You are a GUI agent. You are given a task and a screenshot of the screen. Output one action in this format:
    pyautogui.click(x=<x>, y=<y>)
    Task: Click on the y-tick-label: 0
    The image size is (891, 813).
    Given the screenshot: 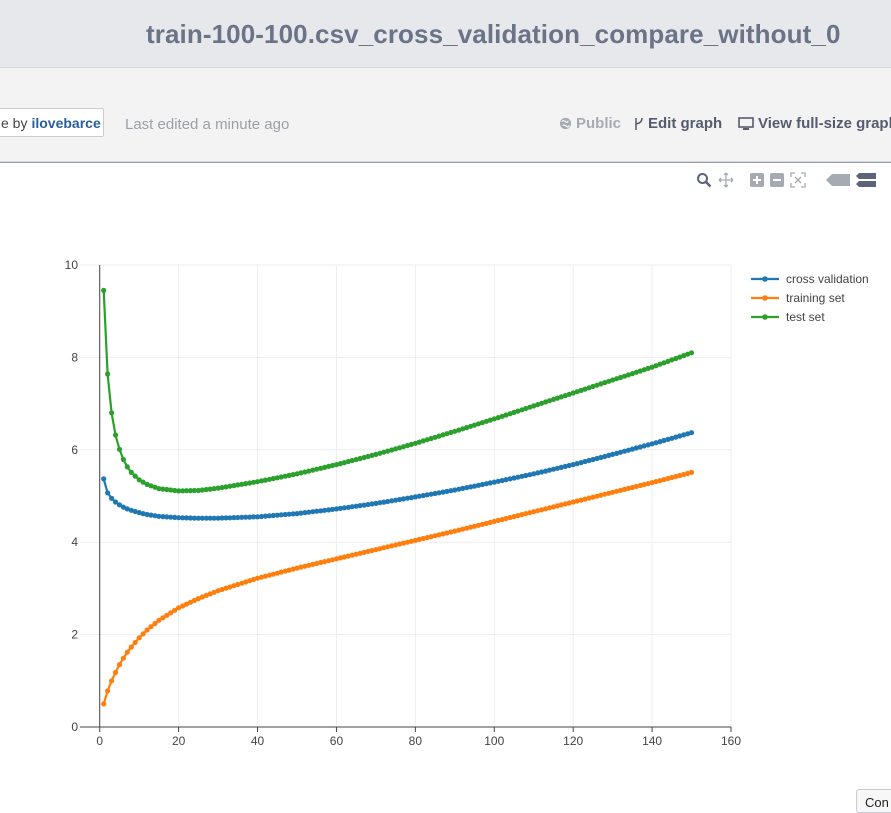 What is the action you would take?
    pyautogui.click(x=74, y=727)
    